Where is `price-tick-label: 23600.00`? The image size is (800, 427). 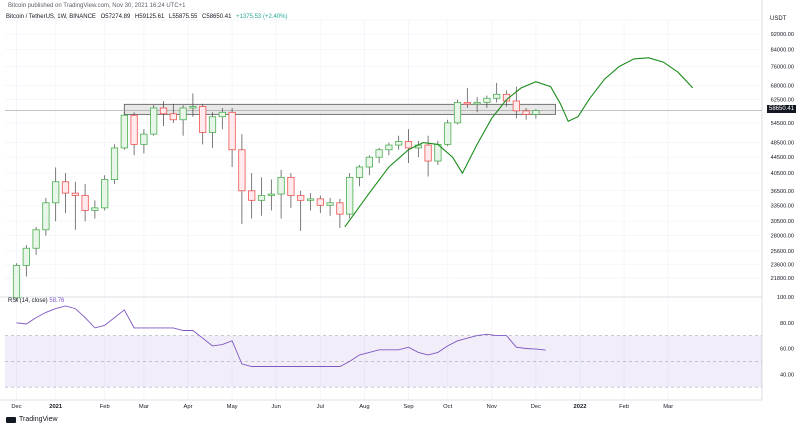 price-tick-label: 23600.00 is located at coordinates (782, 266).